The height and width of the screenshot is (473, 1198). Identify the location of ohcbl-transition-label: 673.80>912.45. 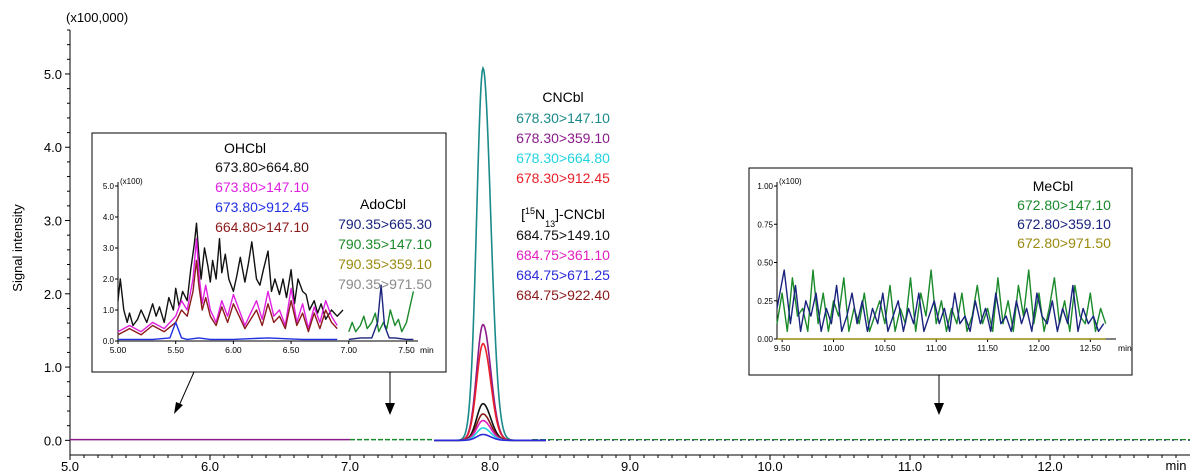
(262, 207).